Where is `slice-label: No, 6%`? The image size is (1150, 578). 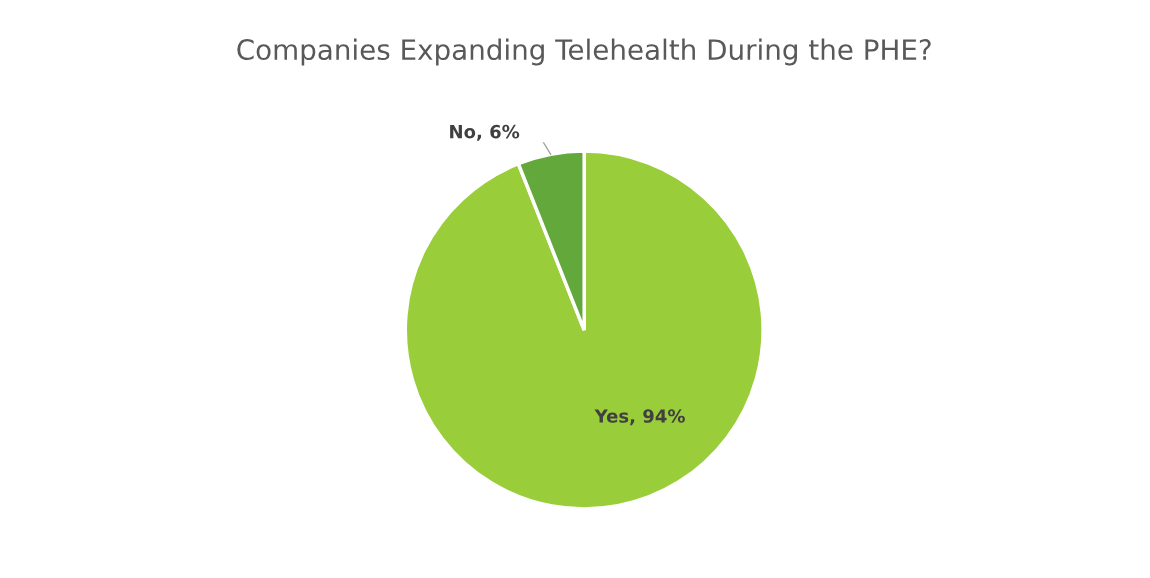 slice-label: No, 6% is located at coordinates (485, 132).